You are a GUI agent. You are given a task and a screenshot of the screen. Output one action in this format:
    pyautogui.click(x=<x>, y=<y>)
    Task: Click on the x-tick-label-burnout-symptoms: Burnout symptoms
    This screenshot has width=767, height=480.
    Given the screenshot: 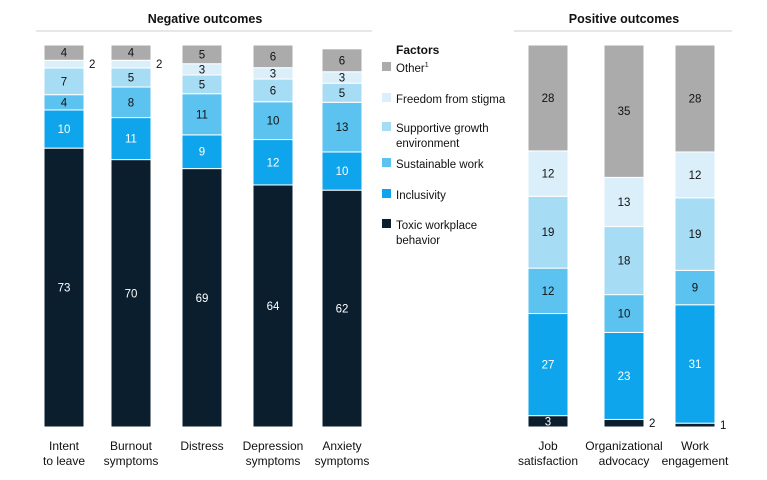 What is the action you would take?
    pyautogui.click(x=131, y=453)
    